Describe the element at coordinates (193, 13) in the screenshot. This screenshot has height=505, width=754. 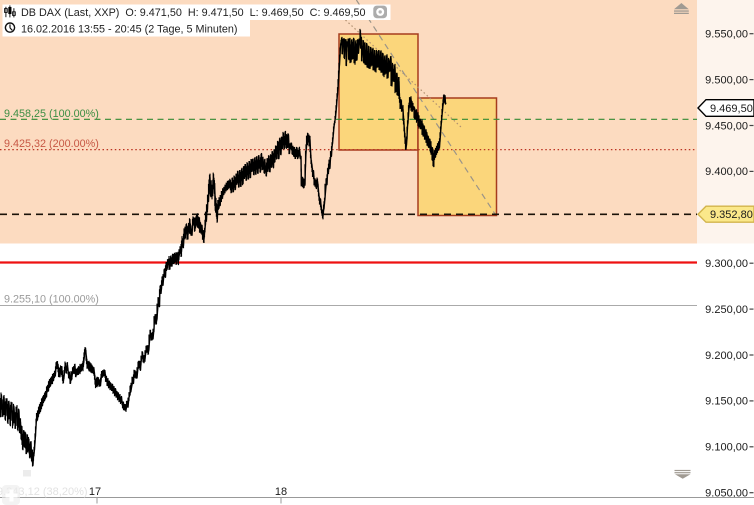
I see `svg-text:DB DAX (Last, XXP) O: 9.471,5: DB DAX (Last, XXP) O: 9.471,50 H` at that location.